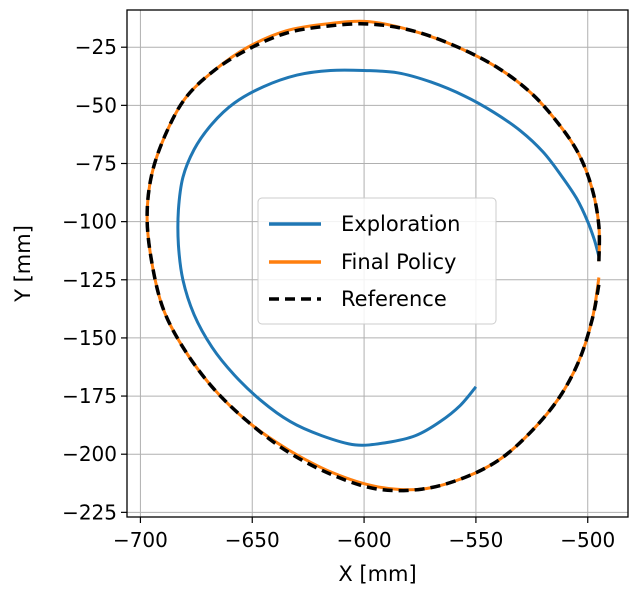 The width and height of the screenshot is (631, 590). I want to click on legend-box, so click(377, 261).